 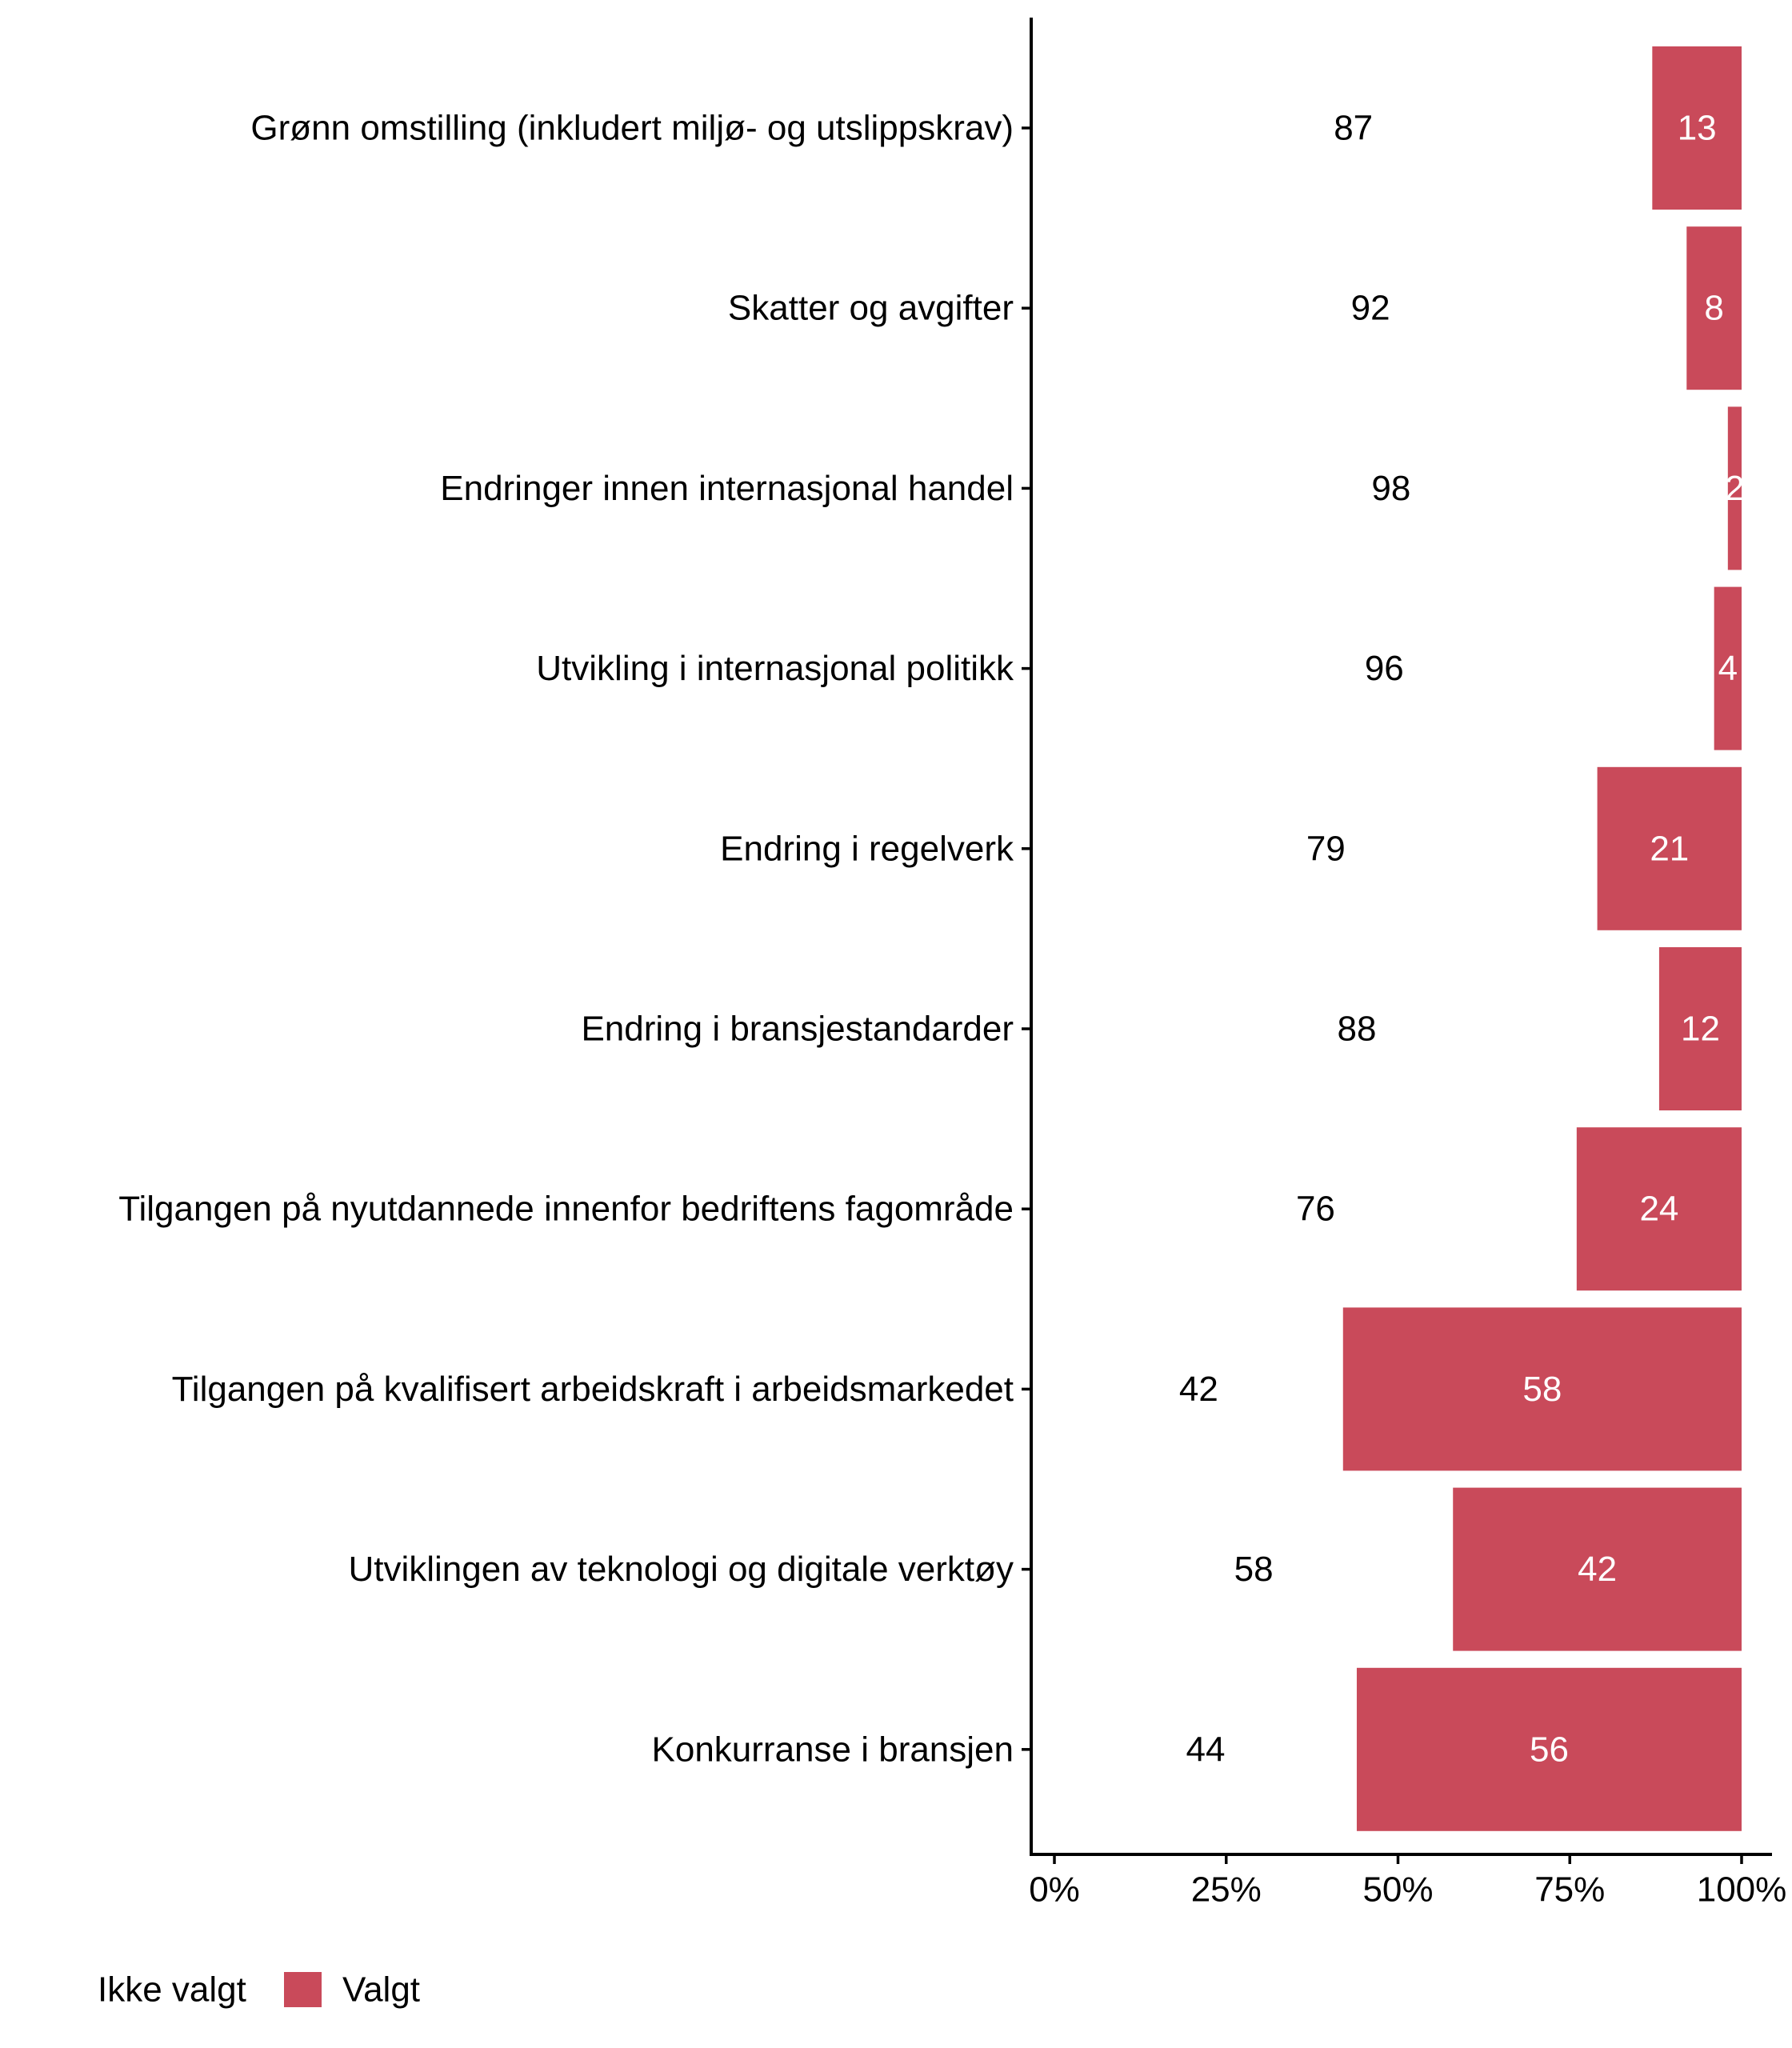 I want to click on data-label-valgt: 21, so click(x=1669, y=848).